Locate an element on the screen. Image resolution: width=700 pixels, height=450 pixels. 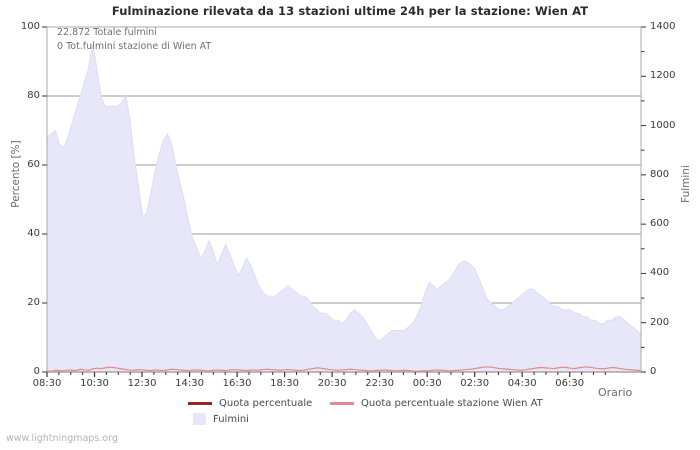
xtick-label: 02:30 is located at coordinates (475, 383).